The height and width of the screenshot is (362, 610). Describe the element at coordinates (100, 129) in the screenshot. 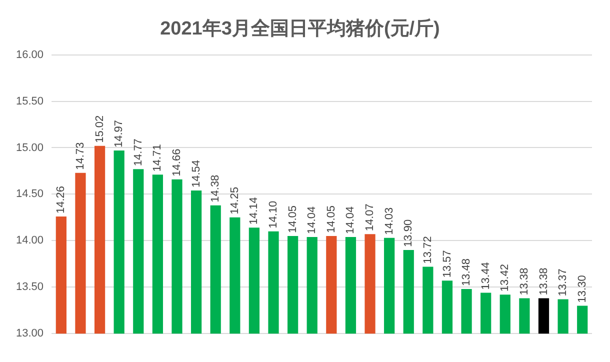

I see `data-label: 15.02` at that location.